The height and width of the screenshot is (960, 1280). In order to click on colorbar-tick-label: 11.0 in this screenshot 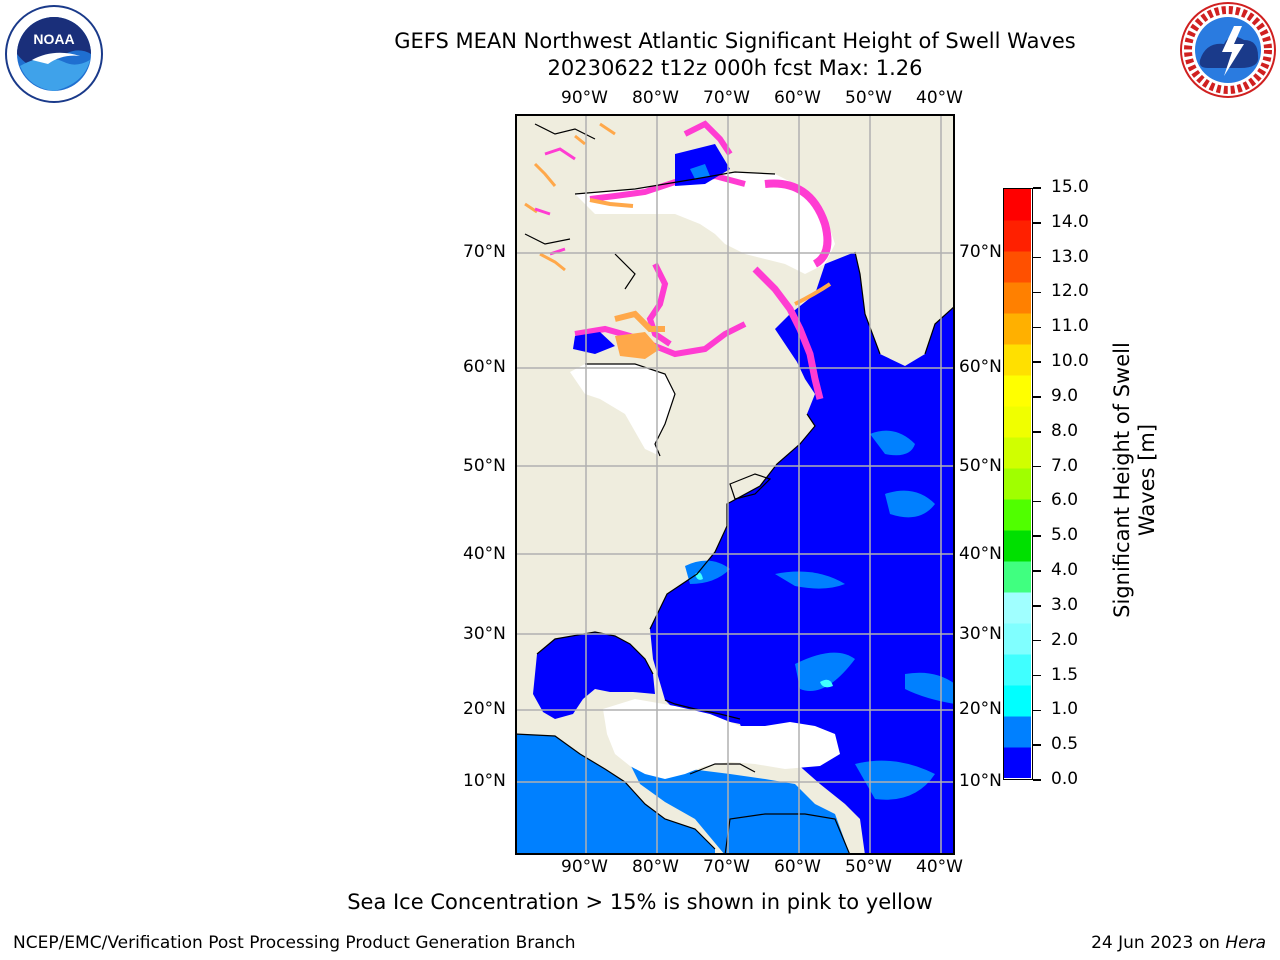, I will do `click(1070, 326)`.